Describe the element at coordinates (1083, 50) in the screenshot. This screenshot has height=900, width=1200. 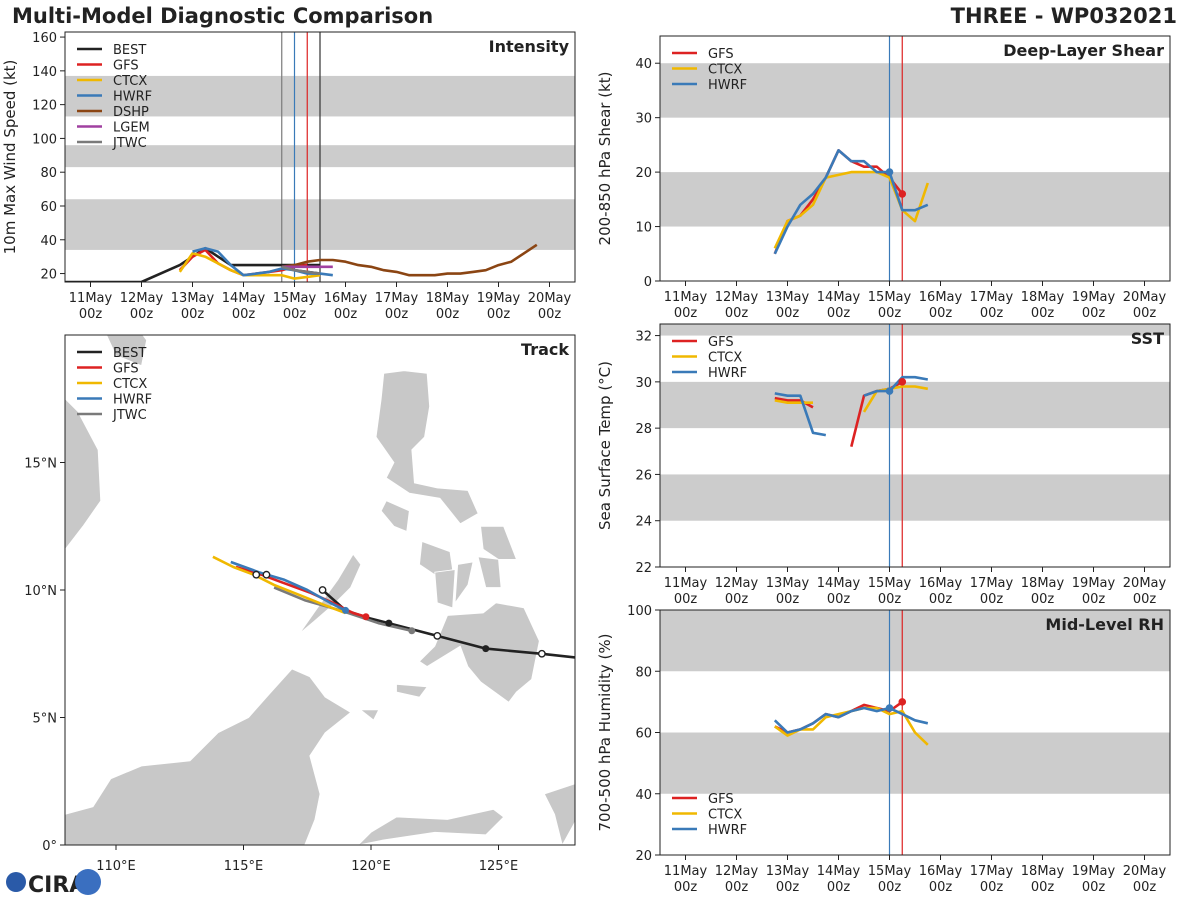
I see `panel-title-shear: Deep-Layer Shear` at that location.